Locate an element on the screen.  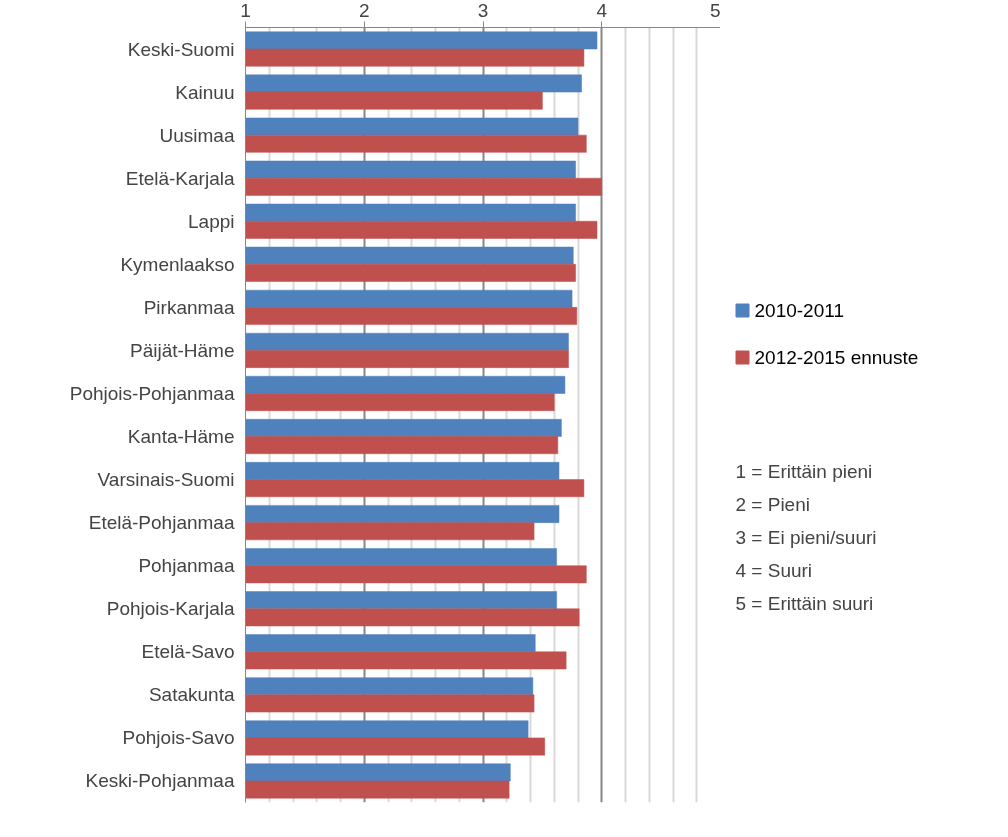
y-tick-label: Pirkanmaa is located at coordinates (189, 307).